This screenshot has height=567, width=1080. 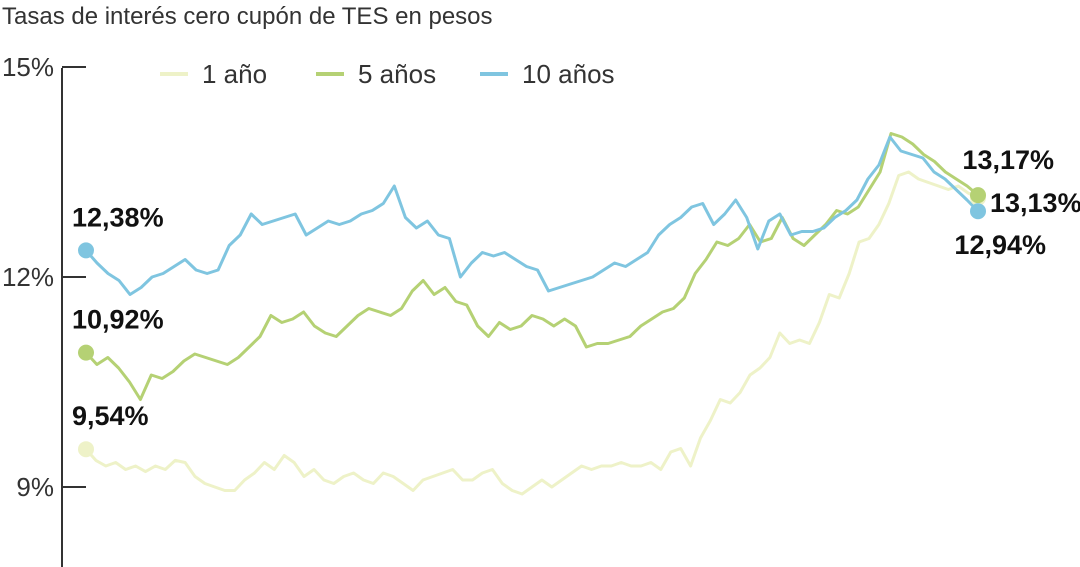 I want to click on y-tick-label: 12%, so click(x=28, y=277).